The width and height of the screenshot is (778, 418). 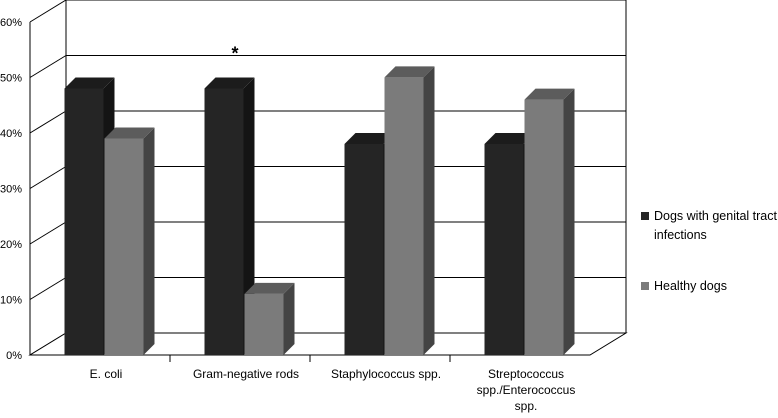 What do you see at coordinates (526, 374) in the screenshot?
I see `x-tick-label: Streptococcus` at bounding box center [526, 374].